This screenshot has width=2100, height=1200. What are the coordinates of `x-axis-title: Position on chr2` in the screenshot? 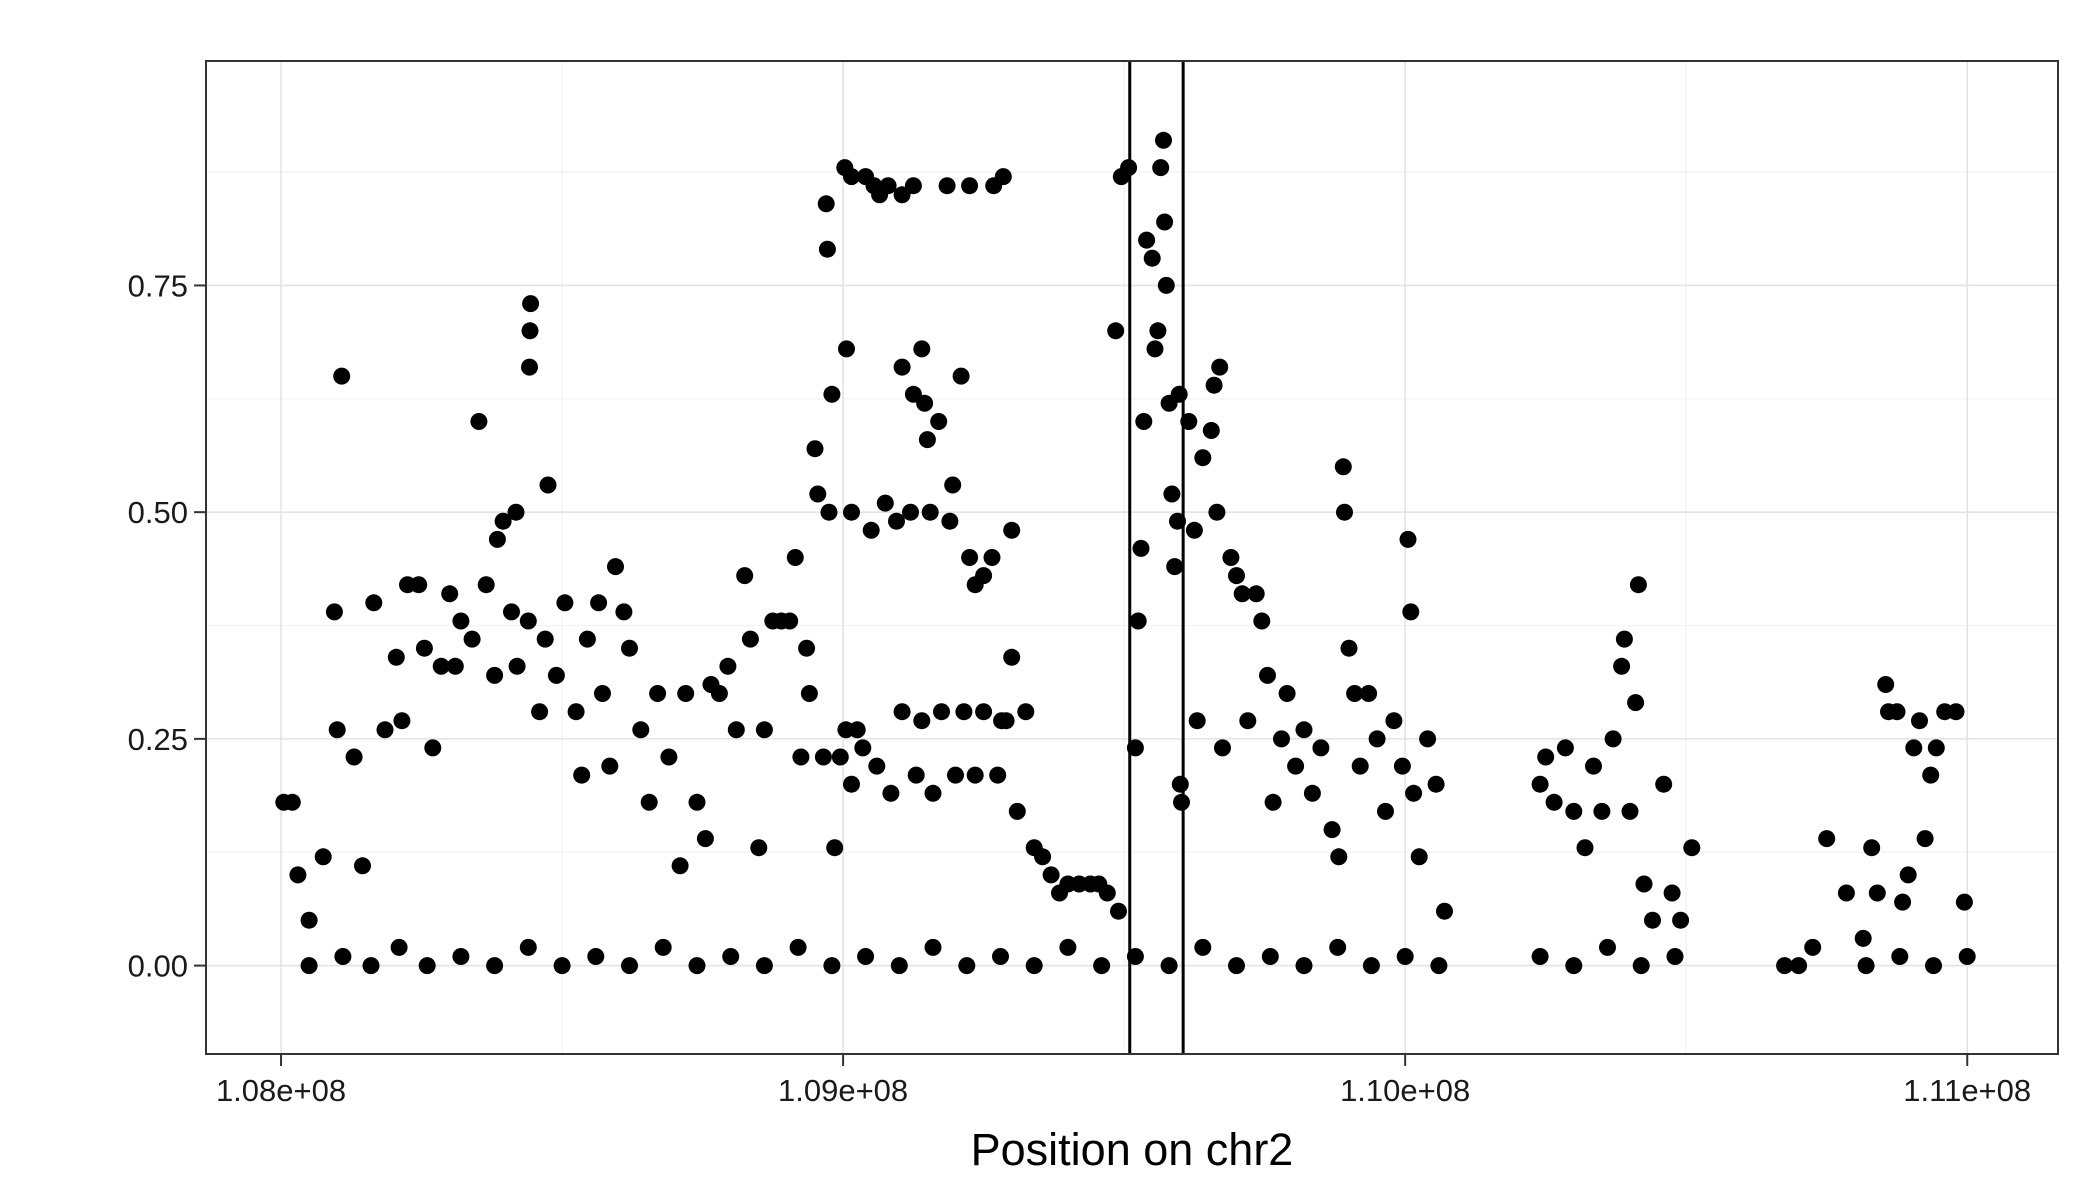 It's located at (1132, 1149).